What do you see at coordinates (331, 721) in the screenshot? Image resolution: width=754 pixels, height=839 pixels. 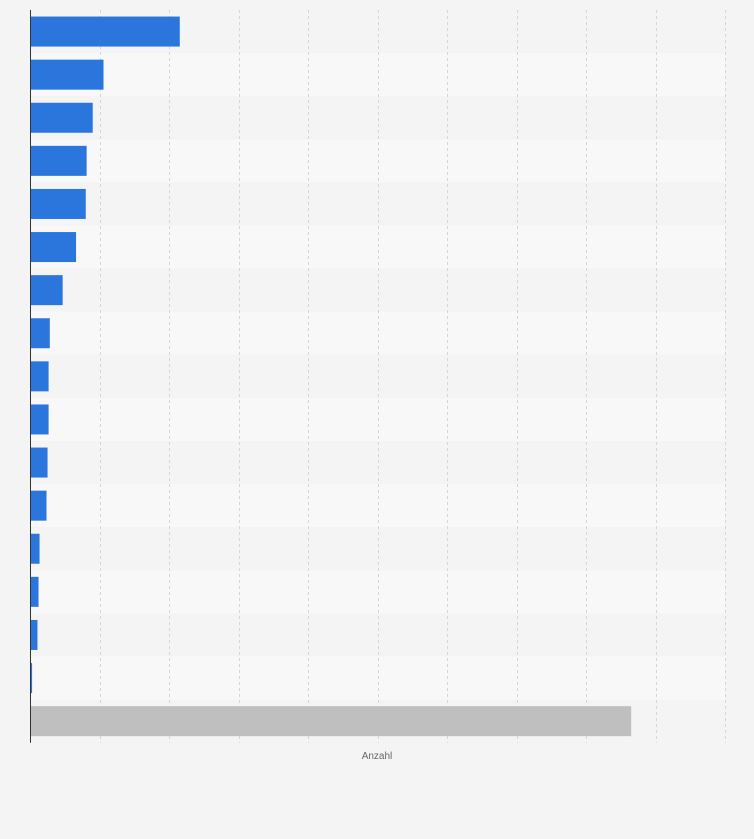 I see `bar-highlight` at bounding box center [331, 721].